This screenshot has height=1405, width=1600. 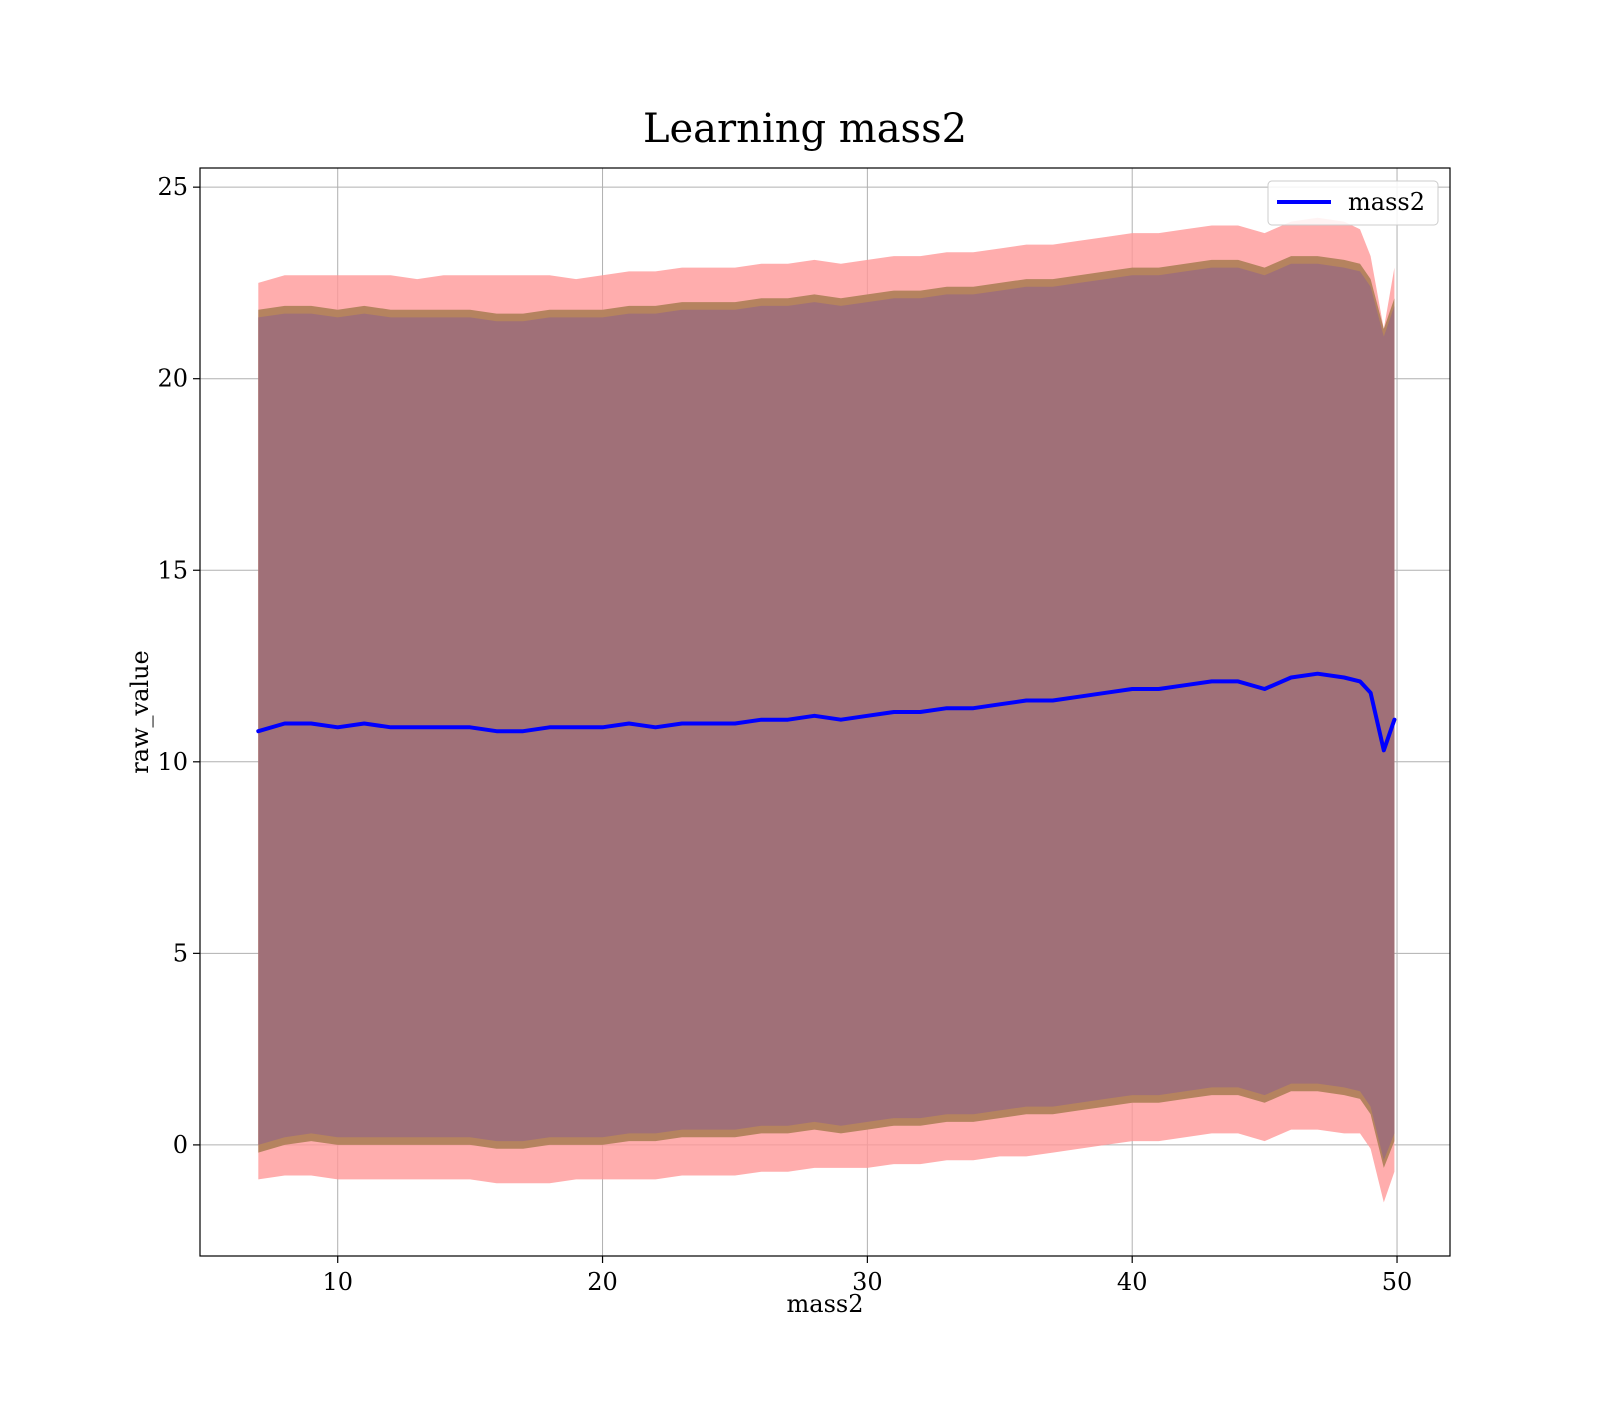 What do you see at coordinates (867, 1282) in the screenshot?
I see `x-tick-label: 30` at bounding box center [867, 1282].